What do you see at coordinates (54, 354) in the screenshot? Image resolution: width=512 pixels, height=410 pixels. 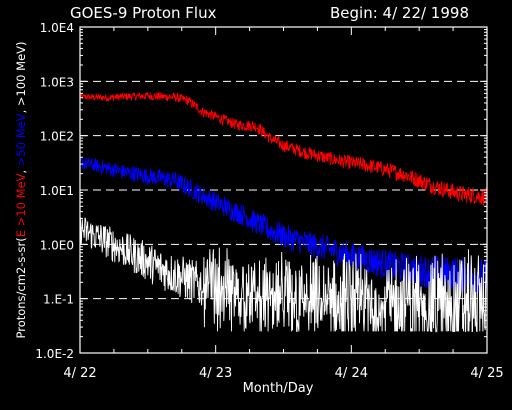 I see `y-tick-label: 1.0E-2` at bounding box center [54, 354].